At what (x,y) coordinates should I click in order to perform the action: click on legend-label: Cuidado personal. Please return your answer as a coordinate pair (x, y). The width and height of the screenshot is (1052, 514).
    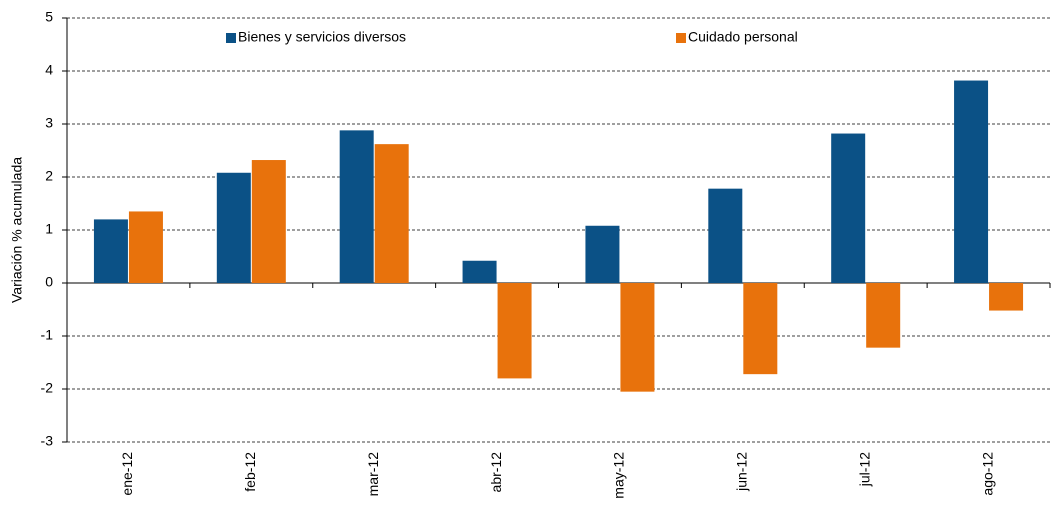
    Looking at the image, I should click on (743, 37).